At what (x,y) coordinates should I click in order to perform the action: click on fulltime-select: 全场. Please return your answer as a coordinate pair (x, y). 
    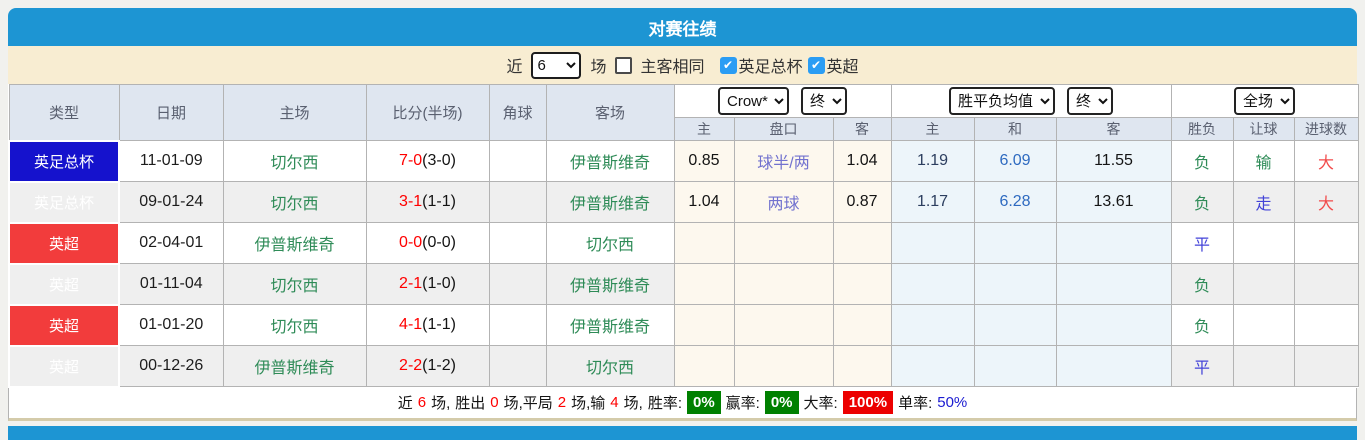
    Looking at the image, I should click on (1265, 101).